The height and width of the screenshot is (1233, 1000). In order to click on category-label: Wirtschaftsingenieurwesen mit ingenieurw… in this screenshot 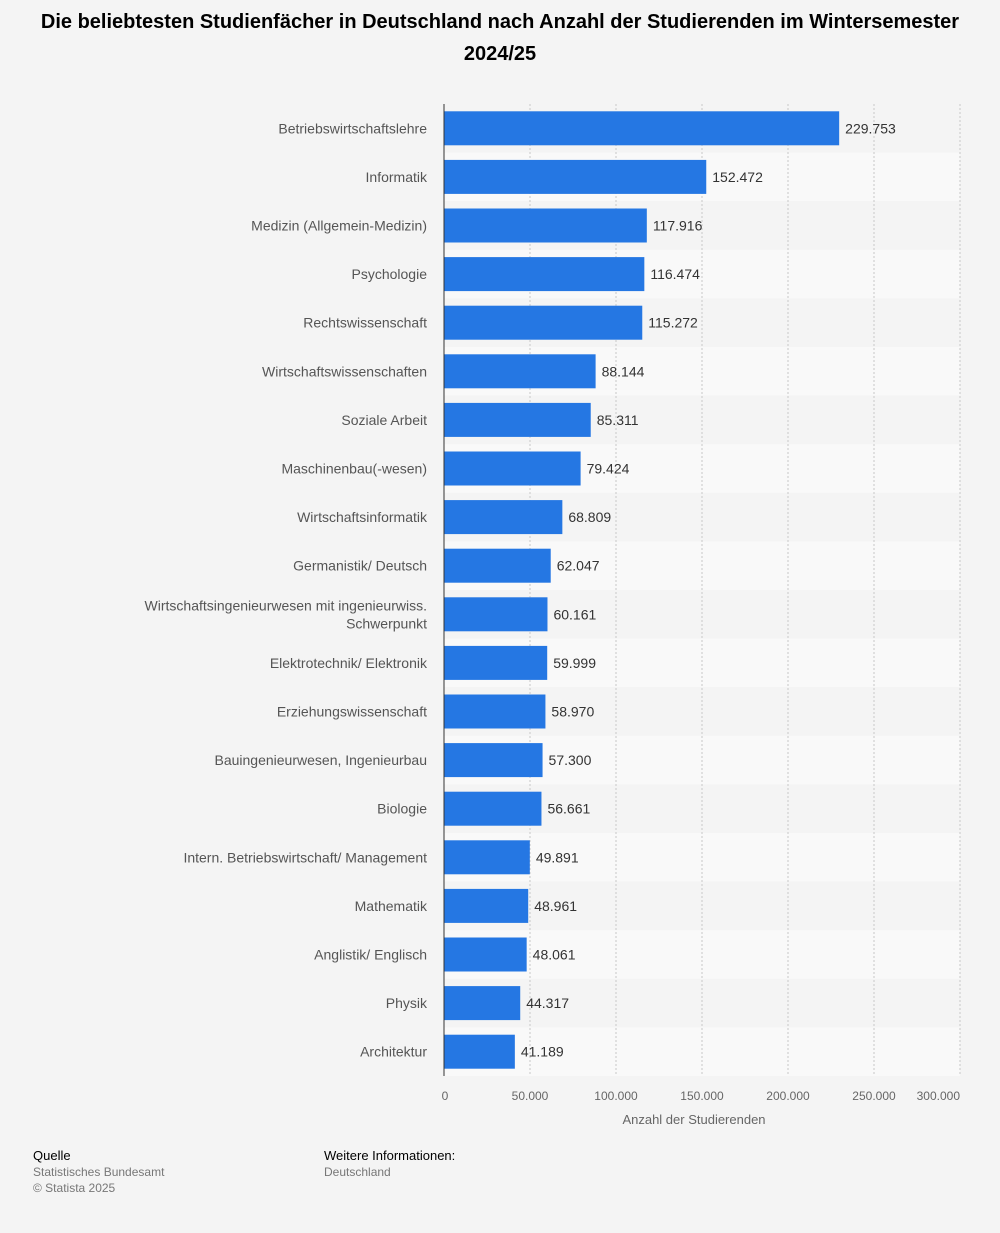, I will do `click(286, 614)`.